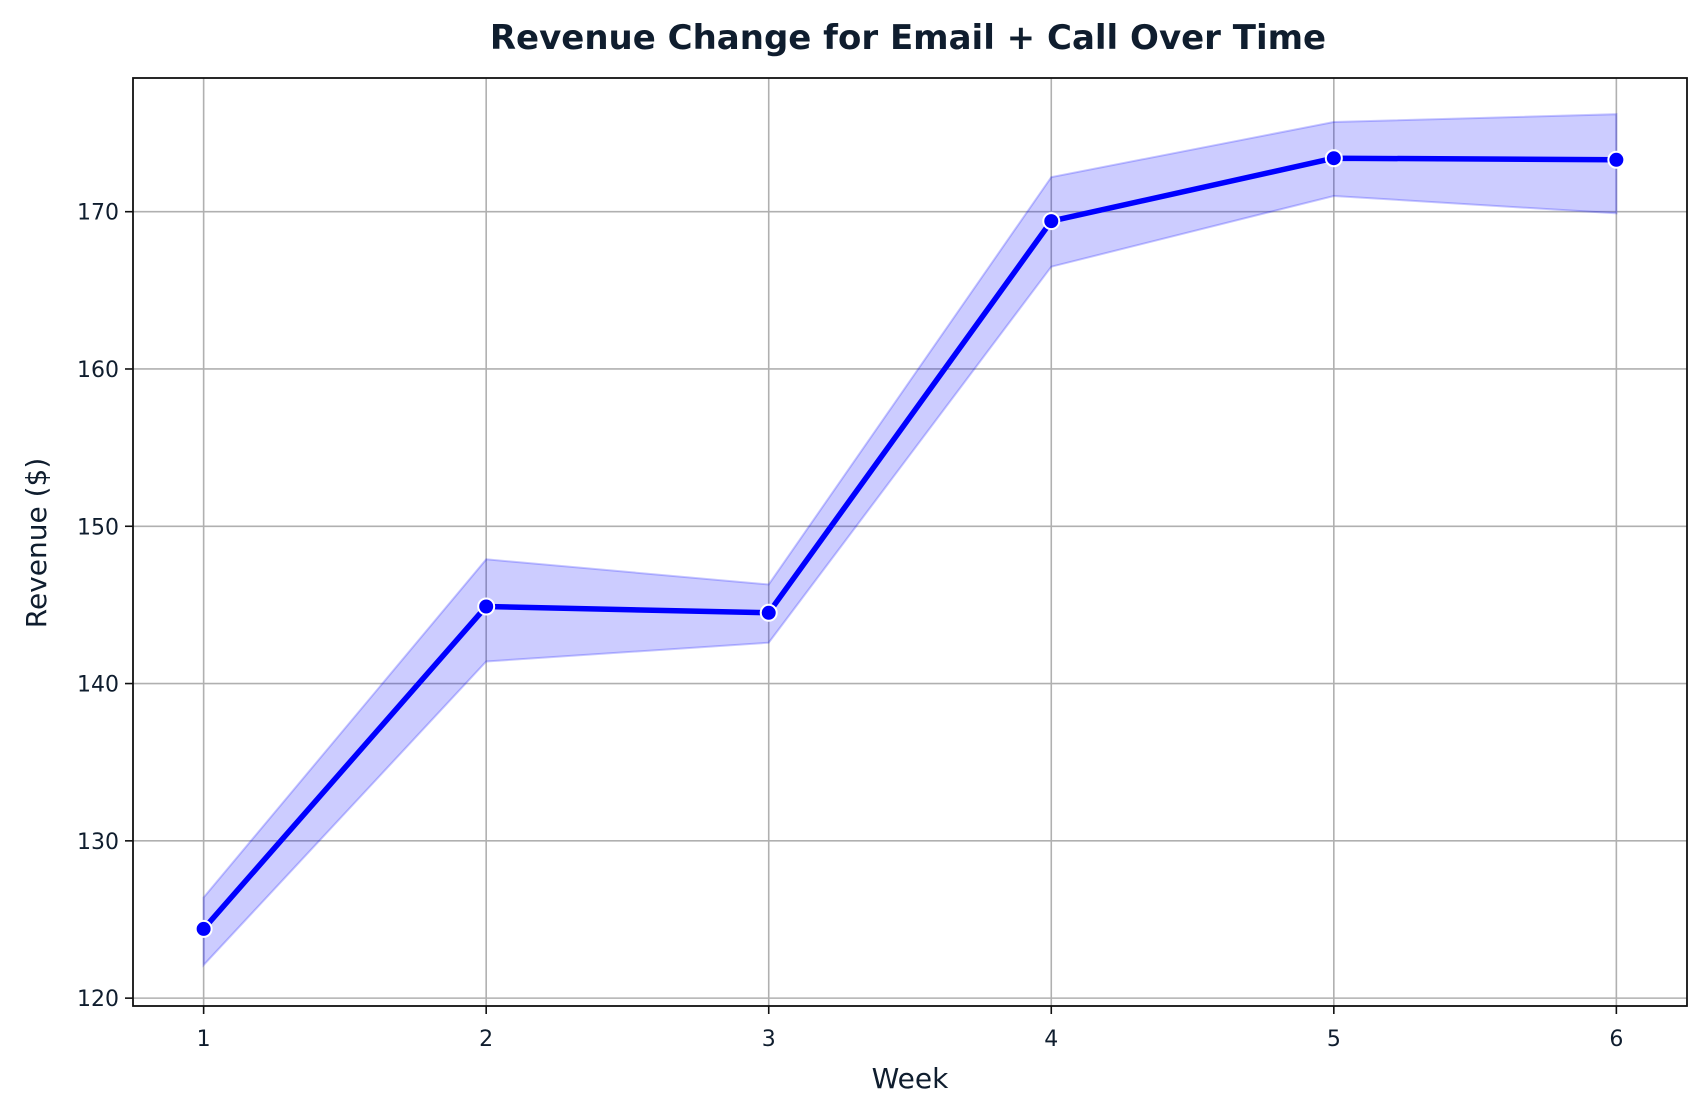  What do you see at coordinates (1051, 1039) in the screenshot?
I see `x-tick-label: 4` at bounding box center [1051, 1039].